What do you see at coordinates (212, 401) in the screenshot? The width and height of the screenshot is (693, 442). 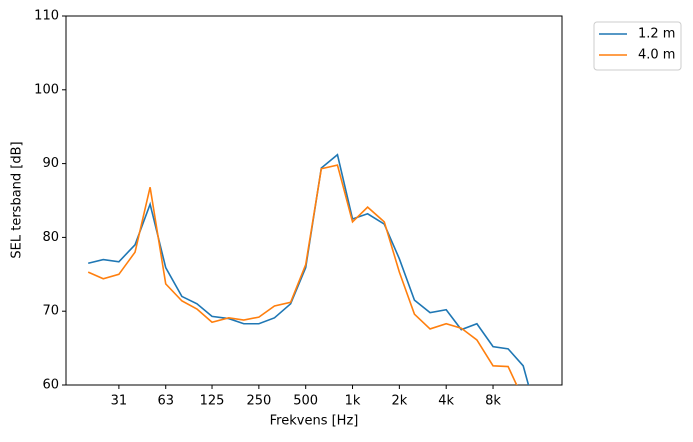 I see `x-tick-label: 125` at bounding box center [212, 401].